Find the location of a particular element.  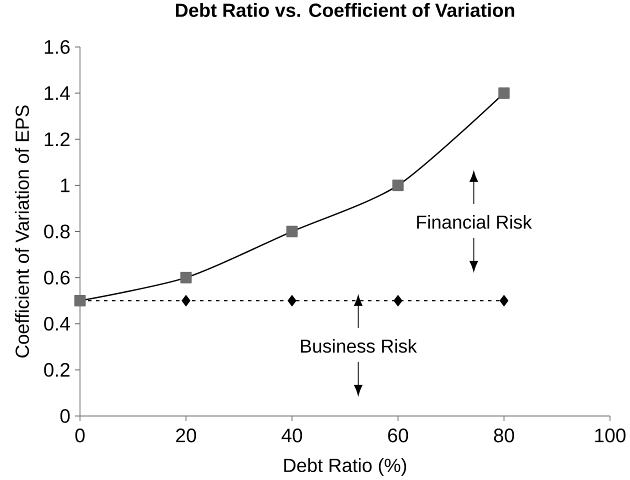

x-tick-label: 60 is located at coordinates (398, 435).